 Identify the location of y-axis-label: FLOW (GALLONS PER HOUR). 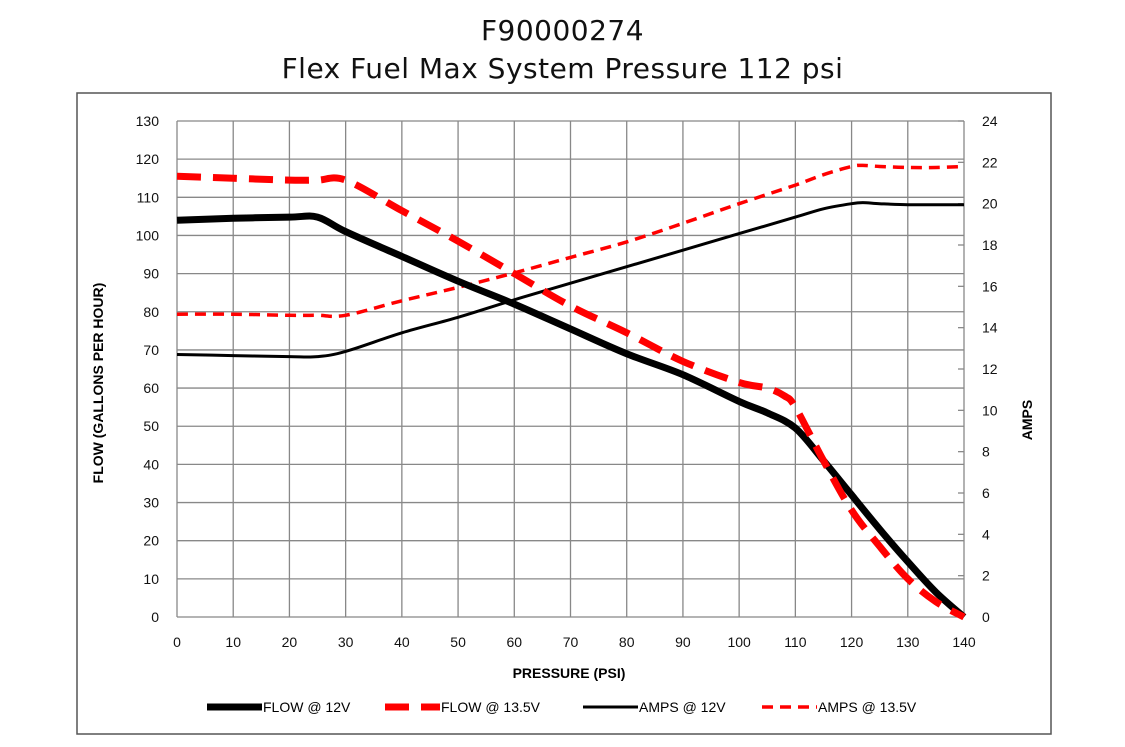
(98, 383).